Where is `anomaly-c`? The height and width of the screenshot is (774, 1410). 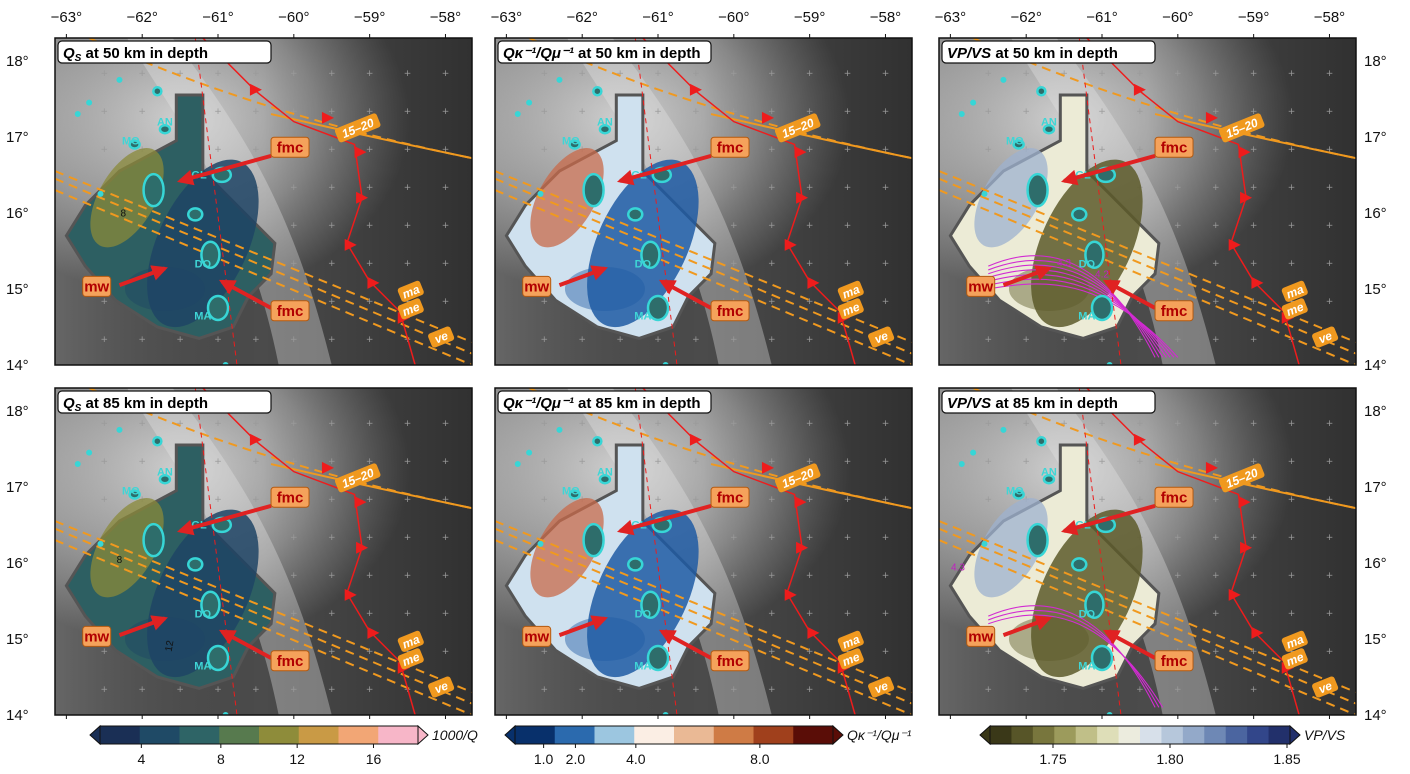 anomaly-c is located at coordinates (164, 288).